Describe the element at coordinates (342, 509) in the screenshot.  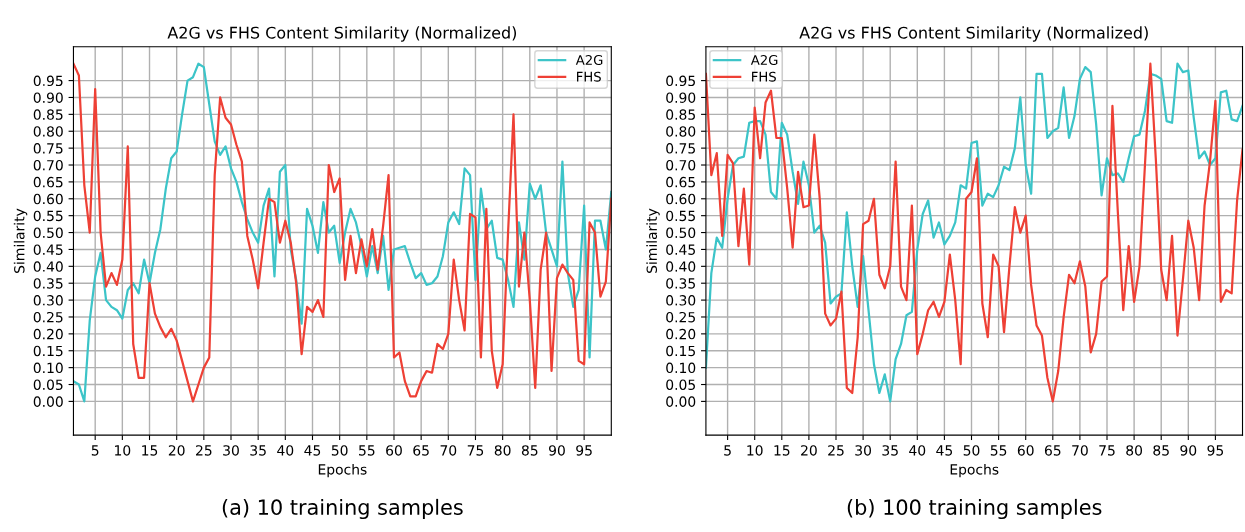
I see `text: (a) 10 training samples` at that location.